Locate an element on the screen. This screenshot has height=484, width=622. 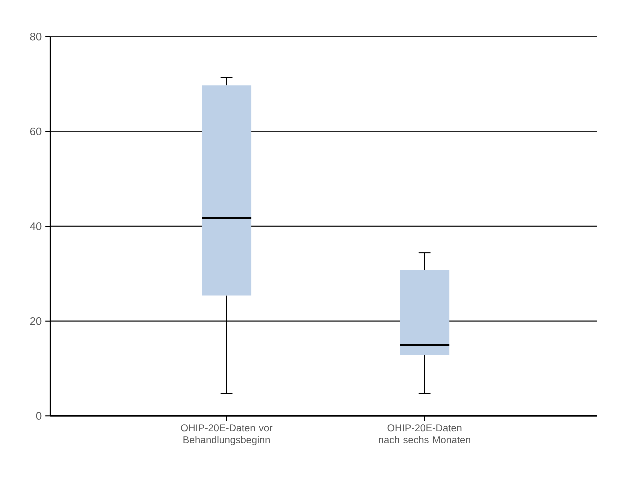
y-tick-label: 40 is located at coordinates (36, 226).